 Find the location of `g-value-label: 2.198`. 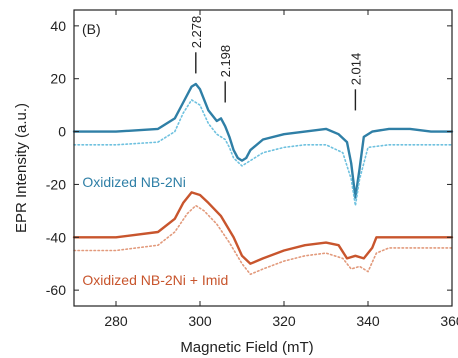

g-value-label: 2.198 is located at coordinates (225, 61).